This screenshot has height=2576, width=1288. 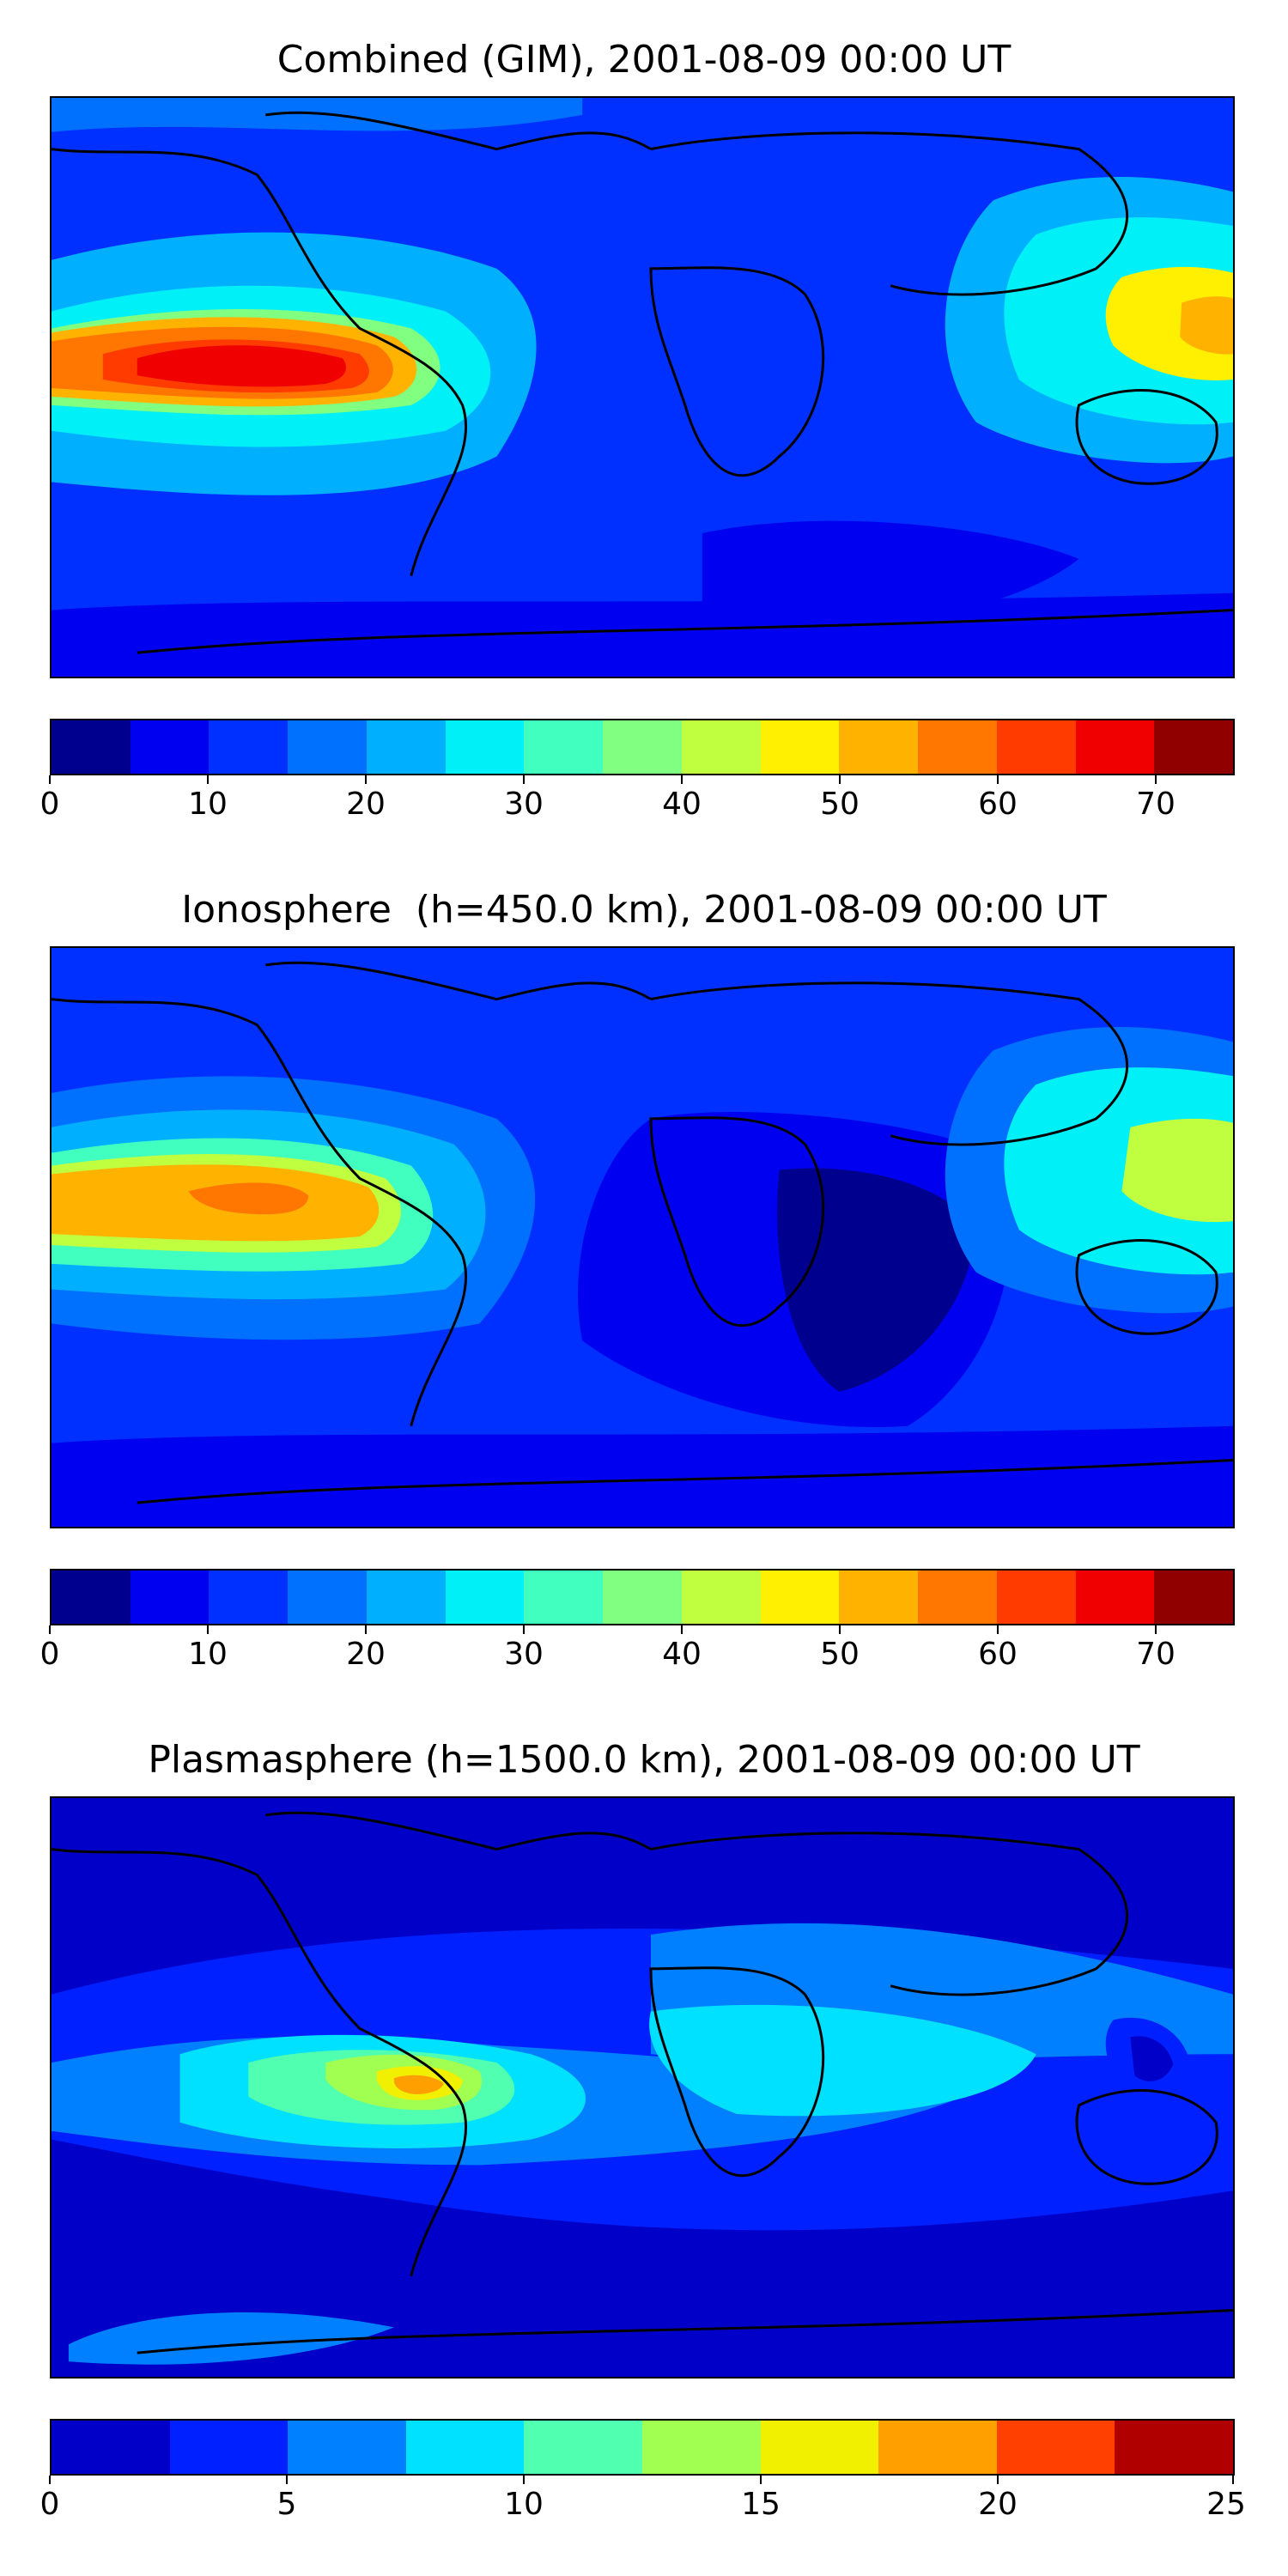 What do you see at coordinates (761, 2504) in the screenshot?
I see `colorbar-tick-label: 15` at bounding box center [761, 2504].